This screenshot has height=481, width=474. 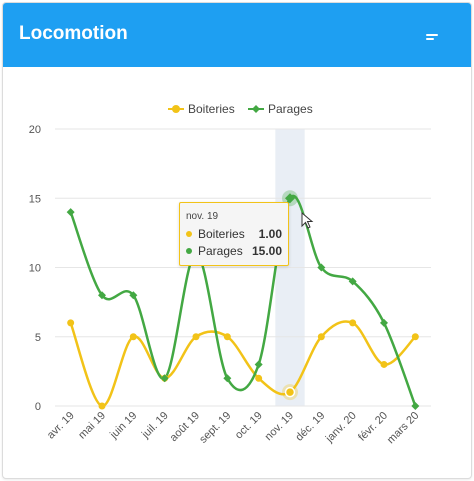 What do you see at coordinates (35, 269) in the screenshot?
I see `y-tick-label: 10` at bounding box center [35, 269].